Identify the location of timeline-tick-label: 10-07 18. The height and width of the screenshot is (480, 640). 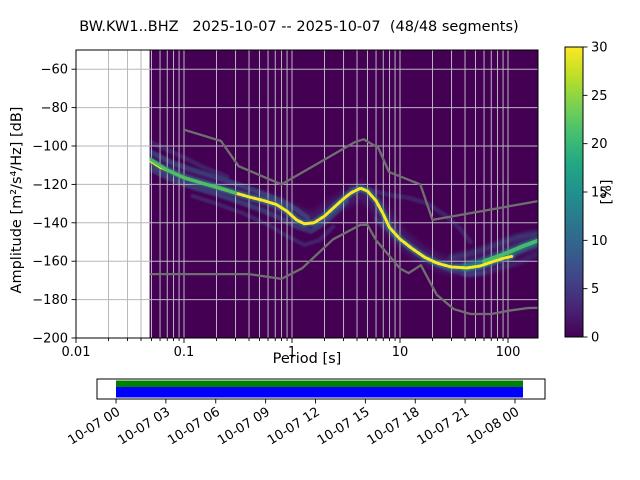
(394, 427).